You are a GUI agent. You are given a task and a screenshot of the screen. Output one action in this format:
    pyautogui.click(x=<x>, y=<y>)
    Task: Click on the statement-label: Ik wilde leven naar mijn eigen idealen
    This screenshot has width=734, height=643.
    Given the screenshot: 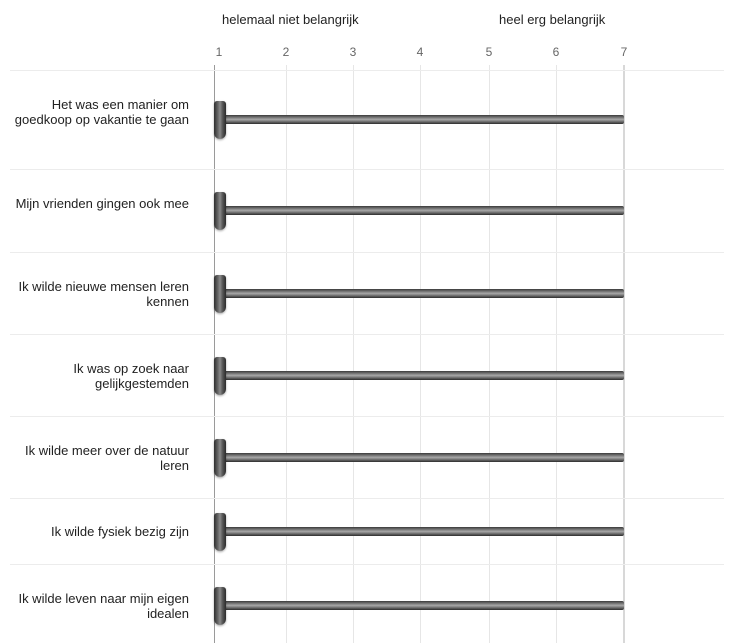 What is the action you would take?
    pyautogui.click(x=103, y=606)
    